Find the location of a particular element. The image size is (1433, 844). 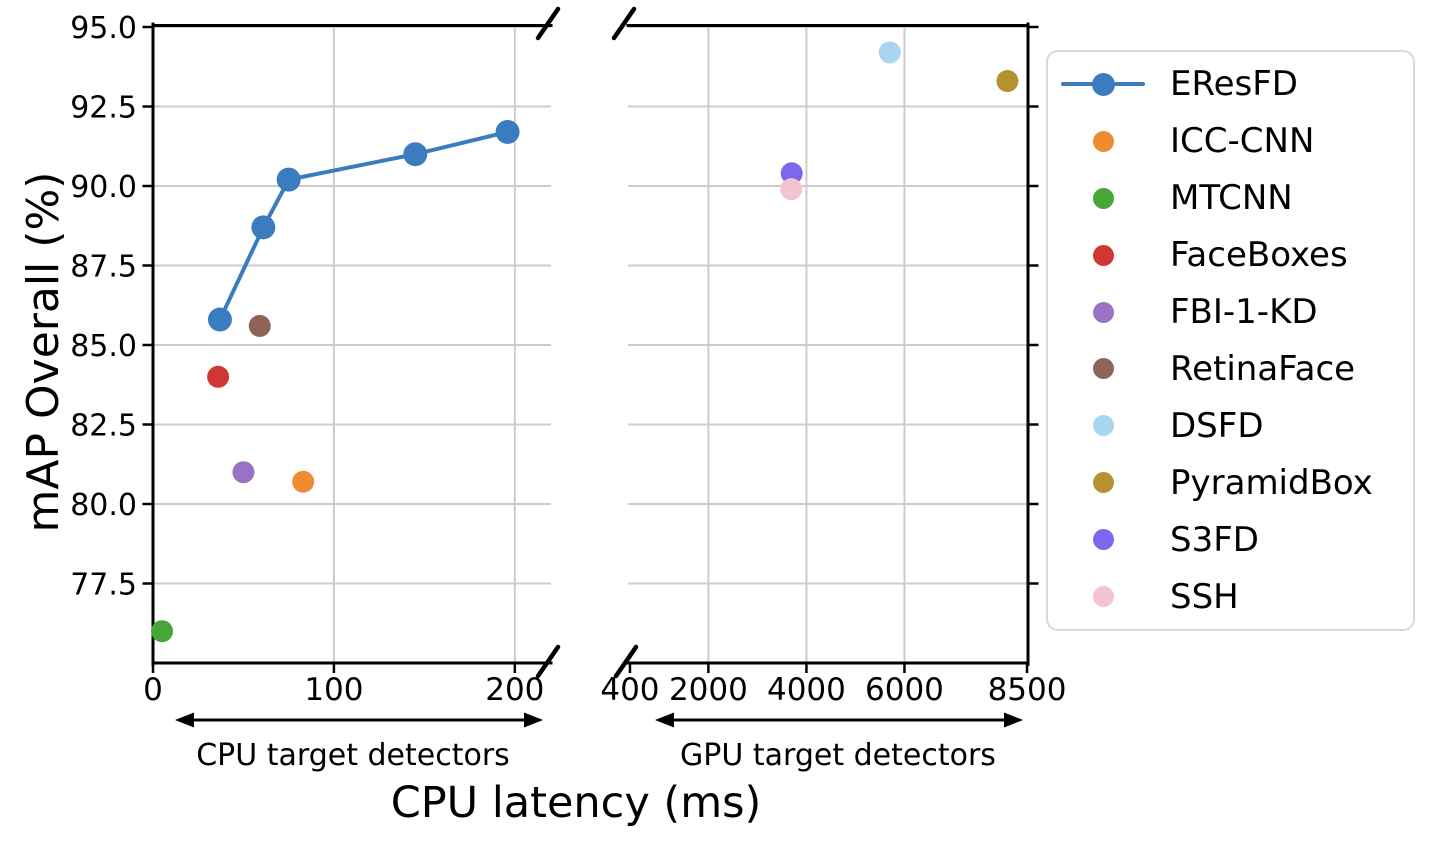

data-point-dsfd is located at coordinates (889, 52).